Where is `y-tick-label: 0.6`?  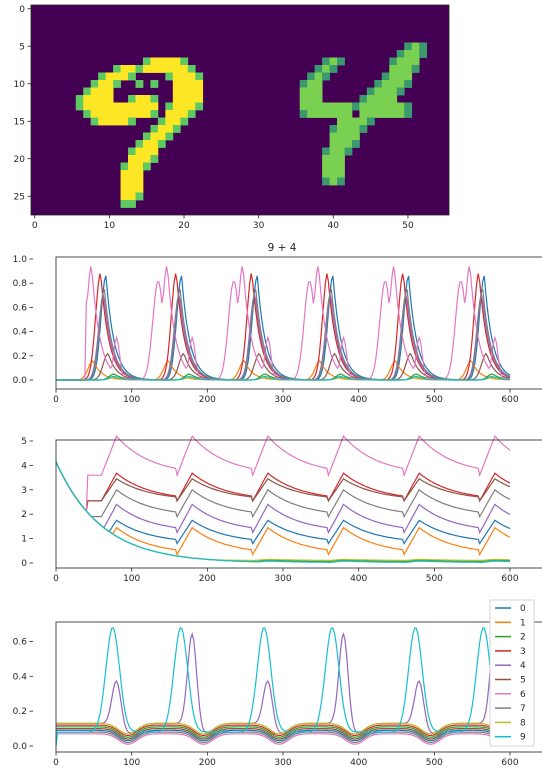 y-tick-label: 0.6 is located at coordinates (20, 642).